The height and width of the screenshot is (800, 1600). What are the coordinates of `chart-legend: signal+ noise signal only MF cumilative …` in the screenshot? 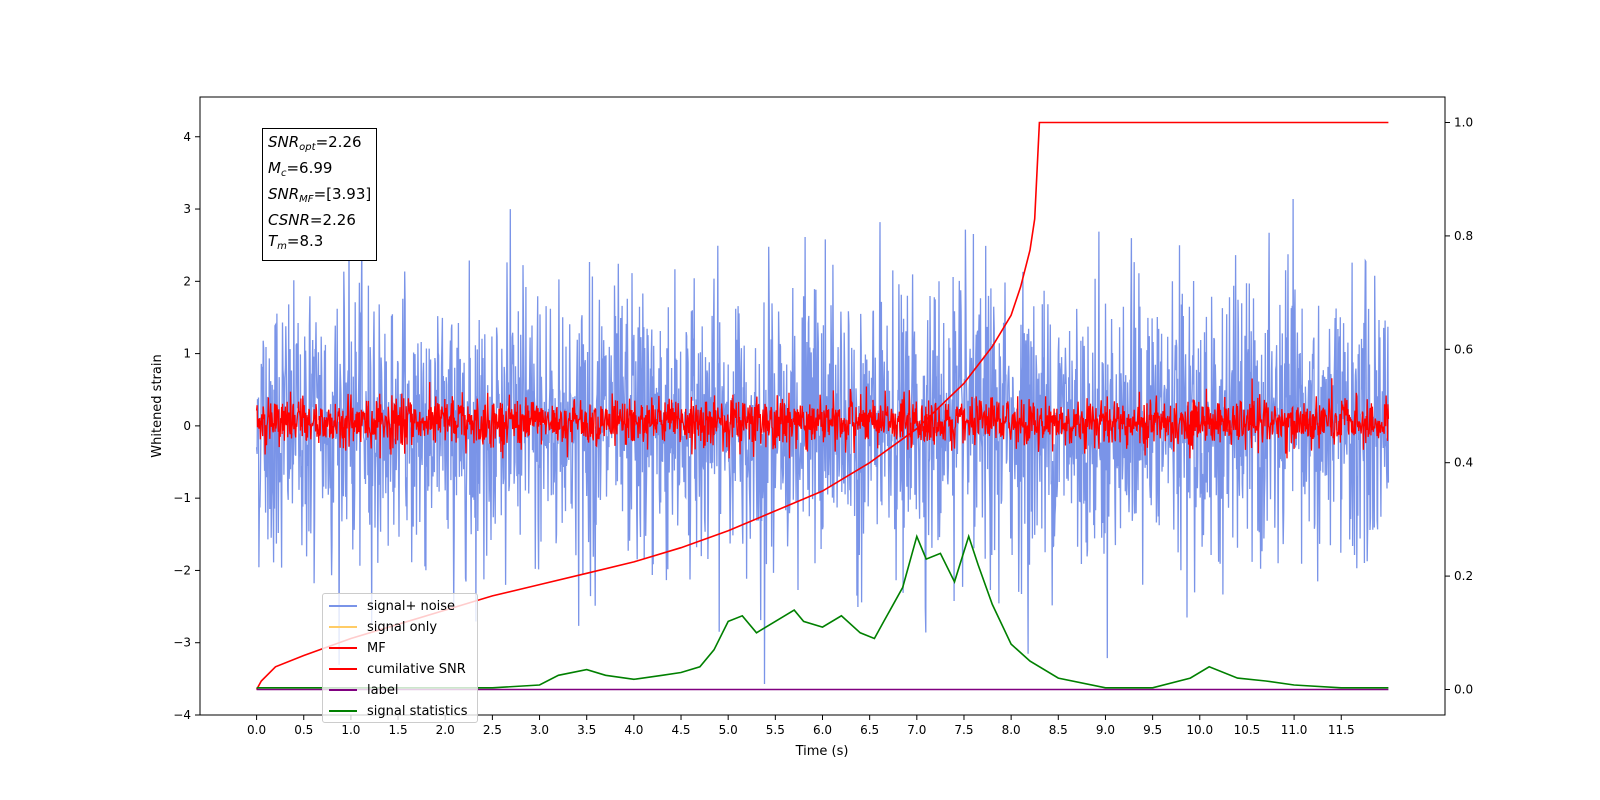 It's located at (400, 658).